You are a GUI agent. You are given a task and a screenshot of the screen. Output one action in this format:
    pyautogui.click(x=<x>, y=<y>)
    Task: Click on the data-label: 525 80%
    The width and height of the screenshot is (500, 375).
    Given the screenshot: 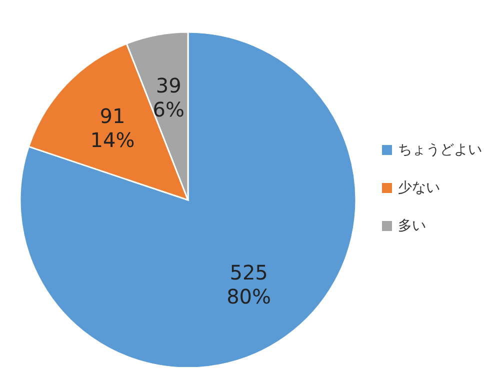 What is the action you would take?
    pyautogui.click(x=249, y=284)
    